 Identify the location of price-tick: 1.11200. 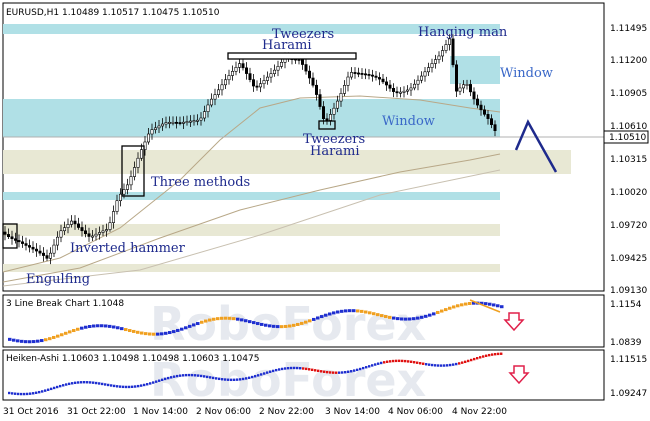
(628, 61).